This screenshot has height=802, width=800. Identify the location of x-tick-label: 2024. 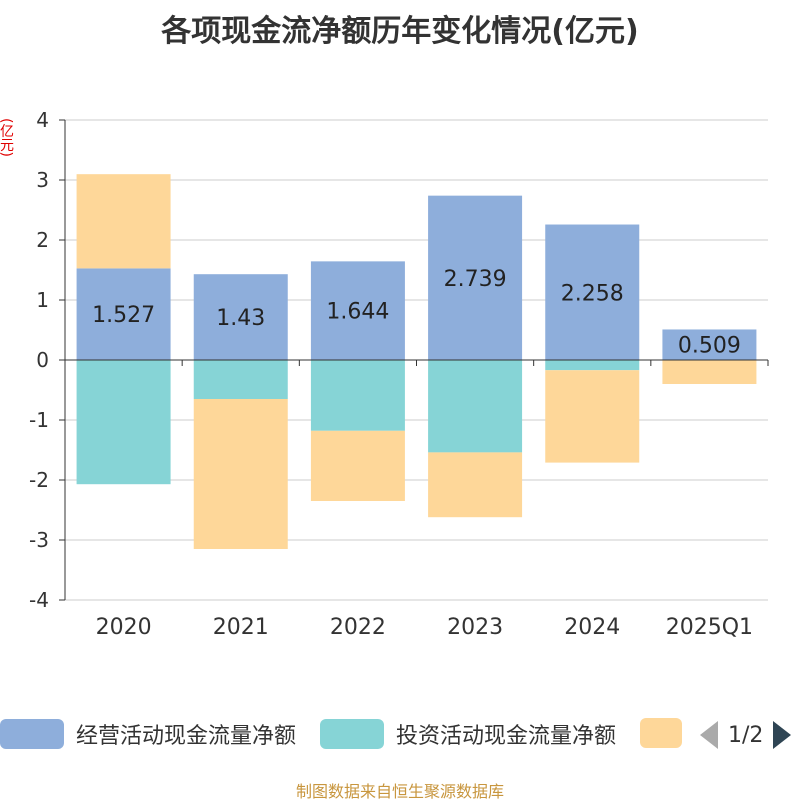
(592, 627).